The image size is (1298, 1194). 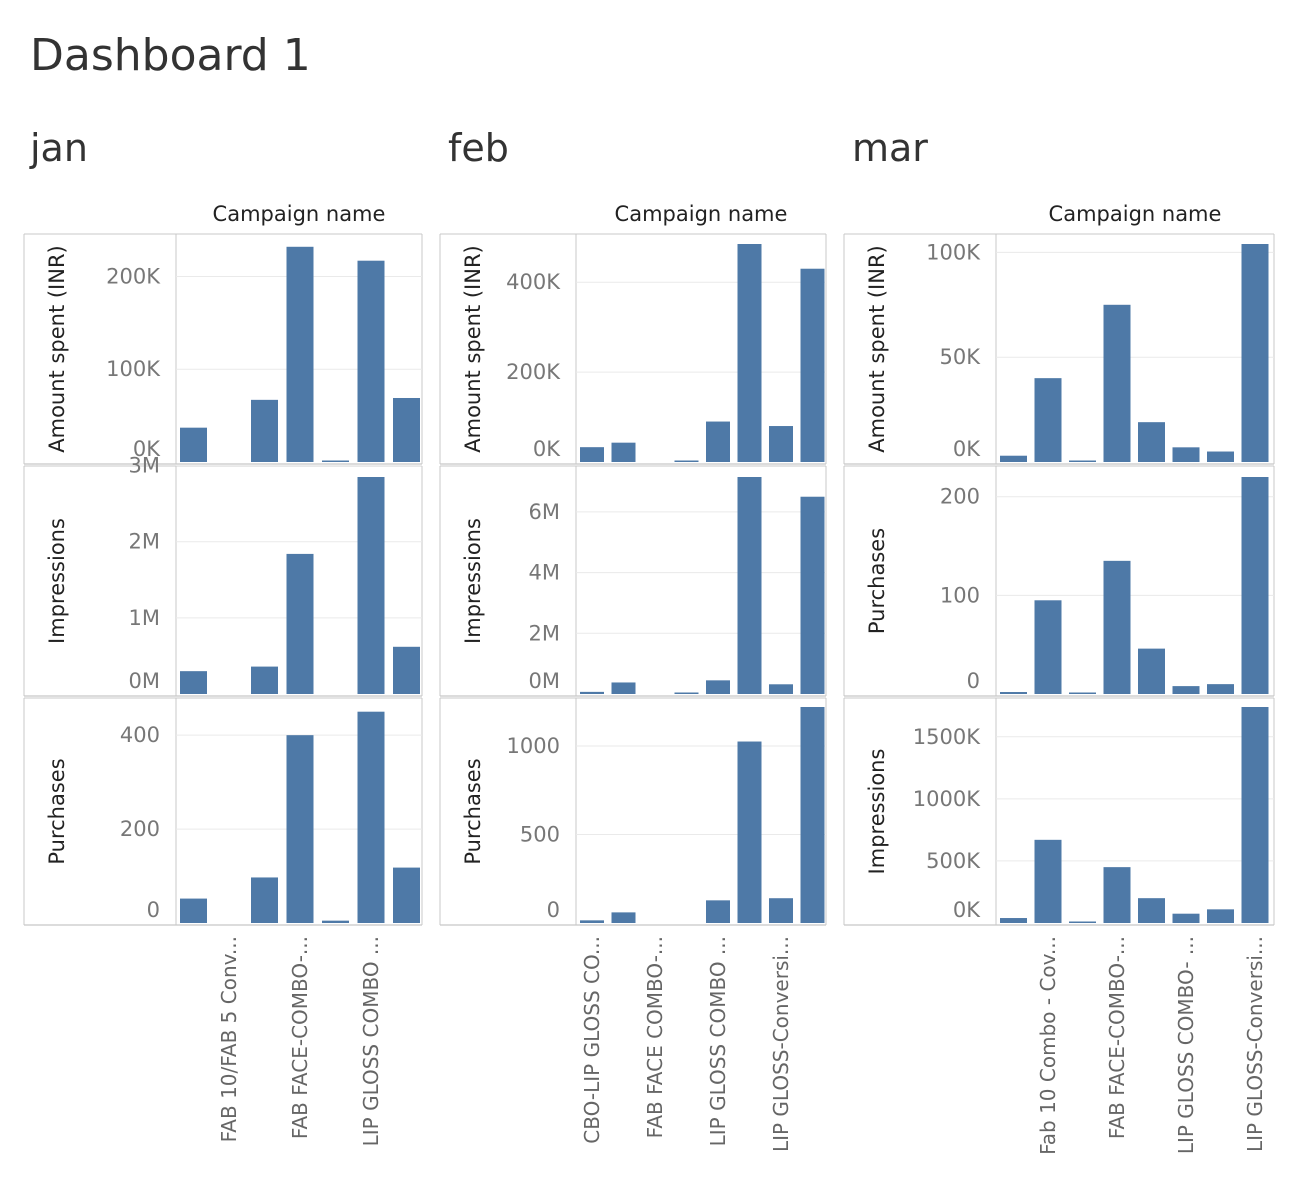 I want to click on panel-title-feb: feb, so click(x=478, y=148).